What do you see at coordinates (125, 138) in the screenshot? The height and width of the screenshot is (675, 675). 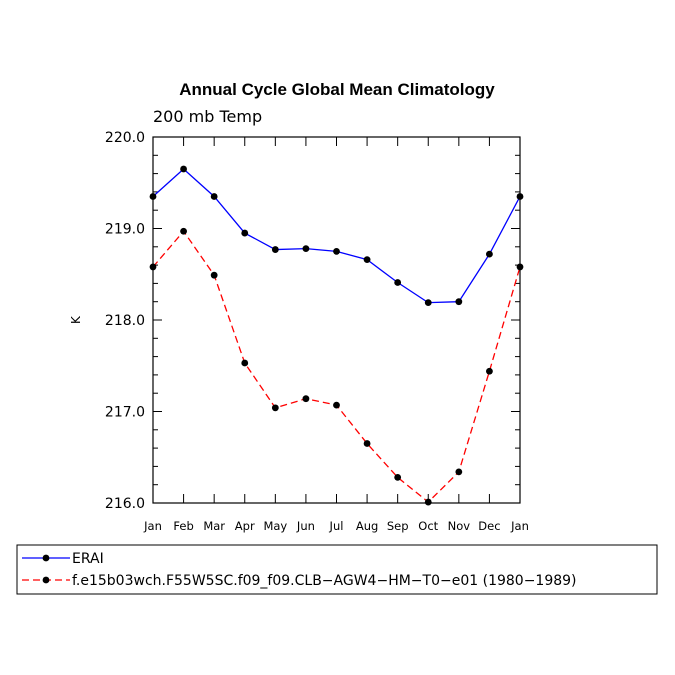 I see `y-tick-label: 220.0` at bounding box center [125, 138].